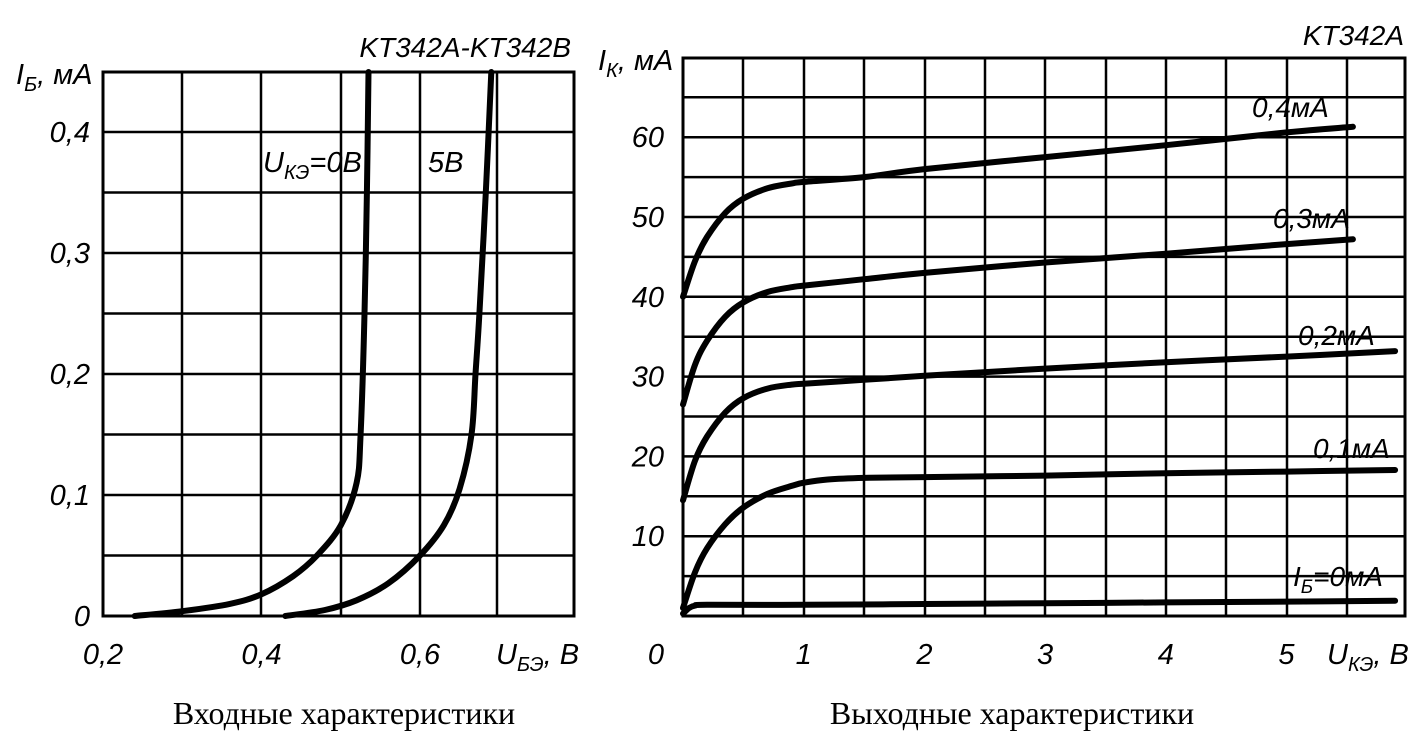 The height and width of the screenshot is (756, 1417). What do you see at coordinates (1045, 655) in the screenshot?
I see `output-x-tick-label: 3` at bounding box center [1045, 655].